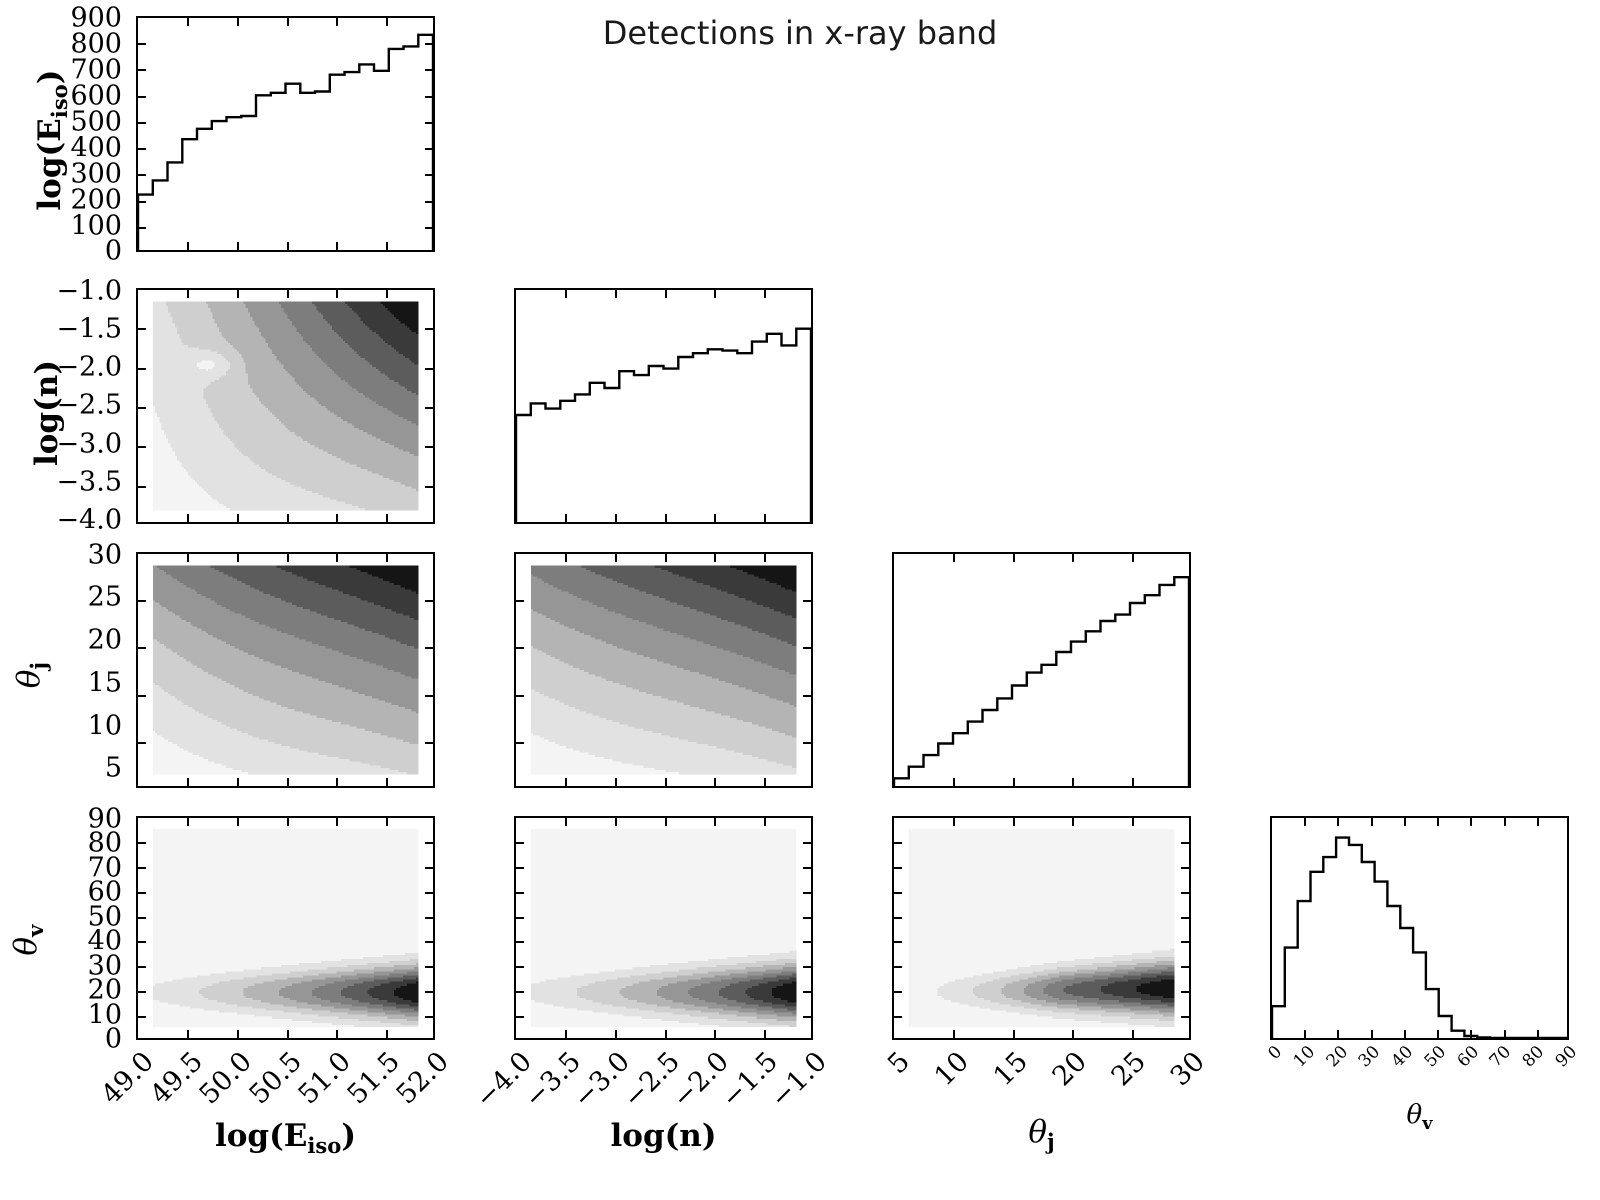  Describe the element at coordinates (663, 1136) in the screenshot. I see `axis-name-log-n-bottom: log(n)` at that location.